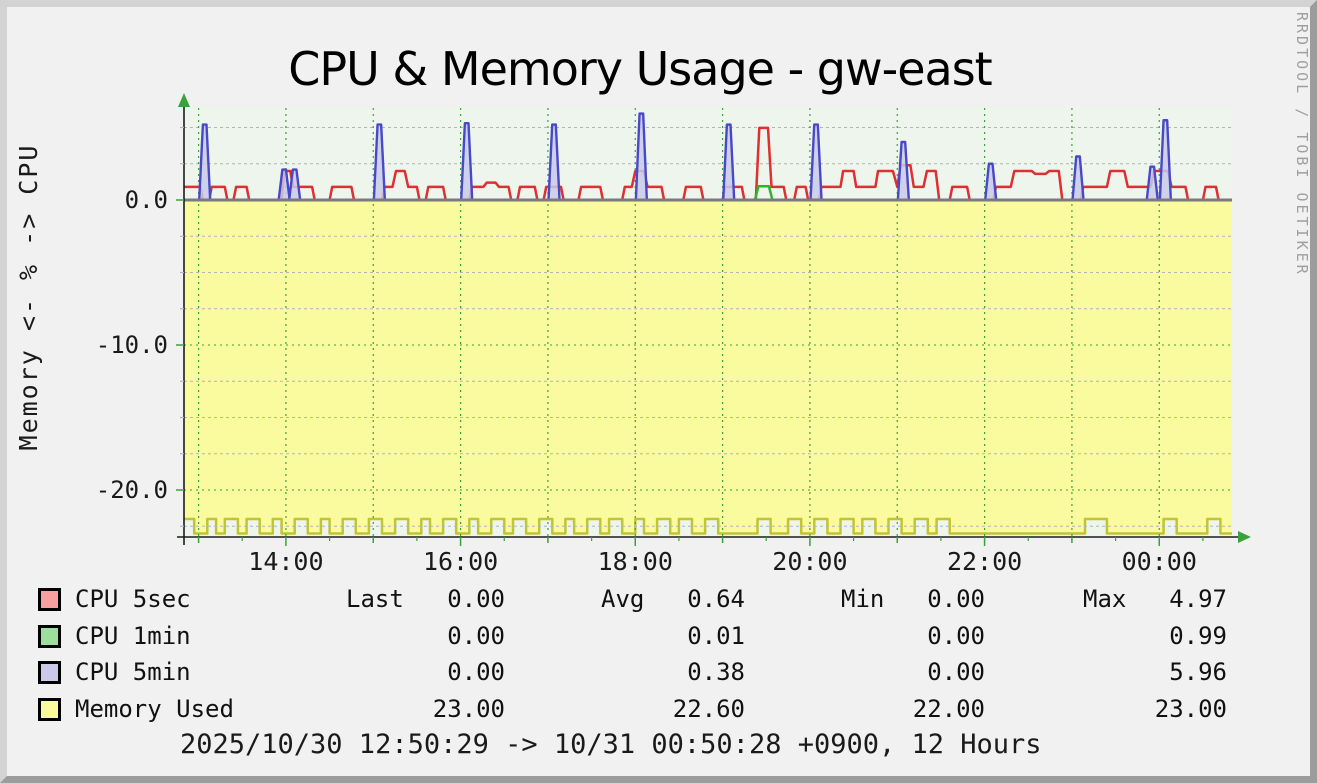  I want to click on y-tick-label: 0.0, so click(146, 200).